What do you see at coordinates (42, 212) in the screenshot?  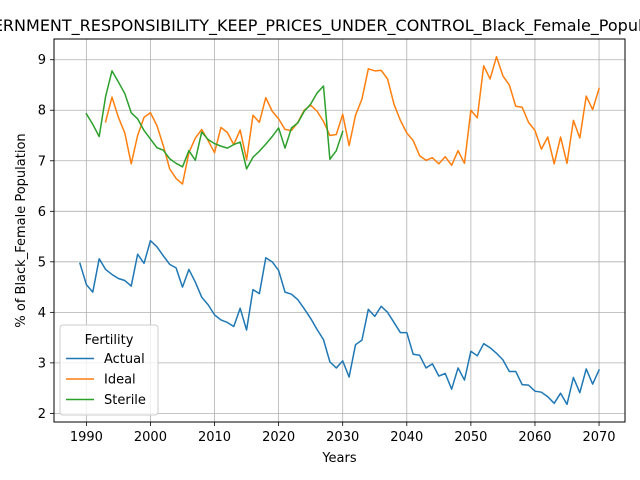 I see `y-tick-label: 6` at bounding box center [42, 212].